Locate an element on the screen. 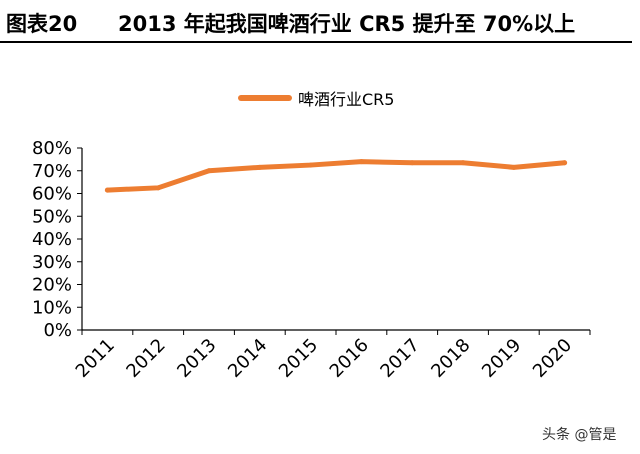  y-tick-label: 80% is located at coordinates (52, 148).